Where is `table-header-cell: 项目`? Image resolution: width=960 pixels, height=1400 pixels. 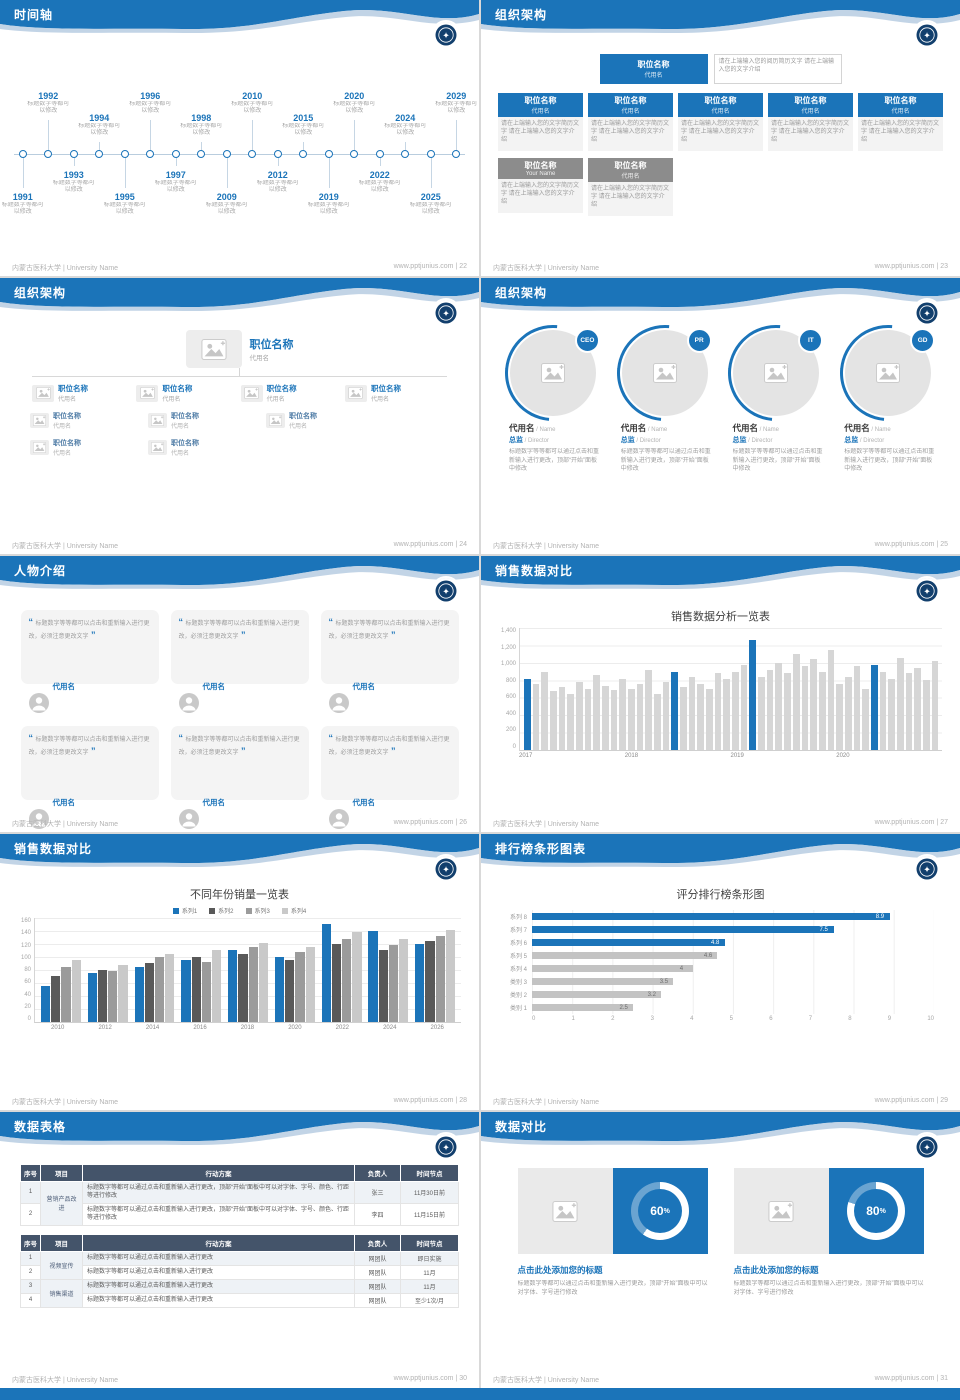
table-header-cell: 项目 is located at coordinates (61, 1242).